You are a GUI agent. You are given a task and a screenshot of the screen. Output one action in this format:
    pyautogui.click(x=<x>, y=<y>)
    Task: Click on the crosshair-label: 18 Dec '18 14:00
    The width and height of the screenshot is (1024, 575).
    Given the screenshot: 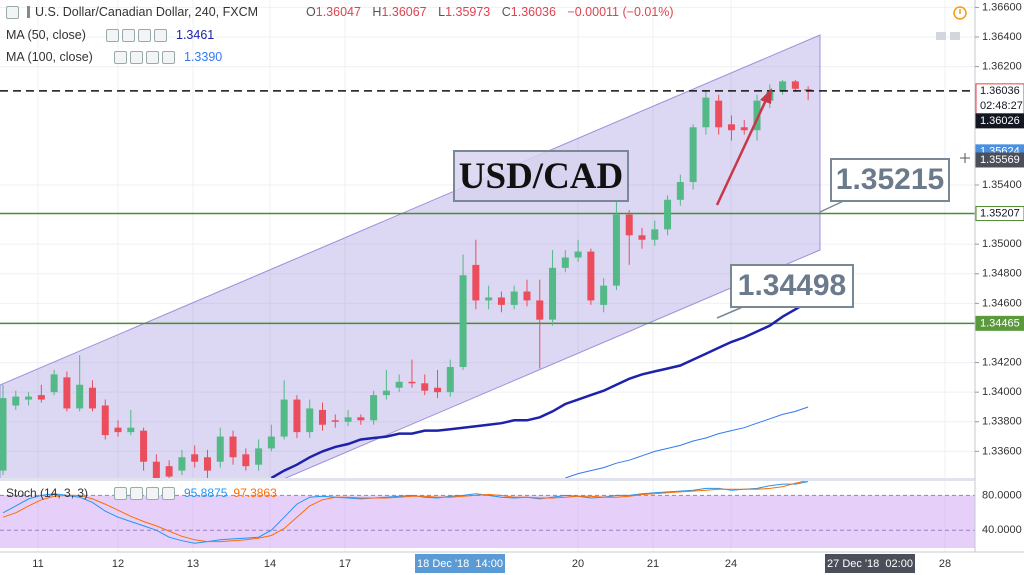 What is the action you would take?
    pyautogui.click(x=460, y=564)
    